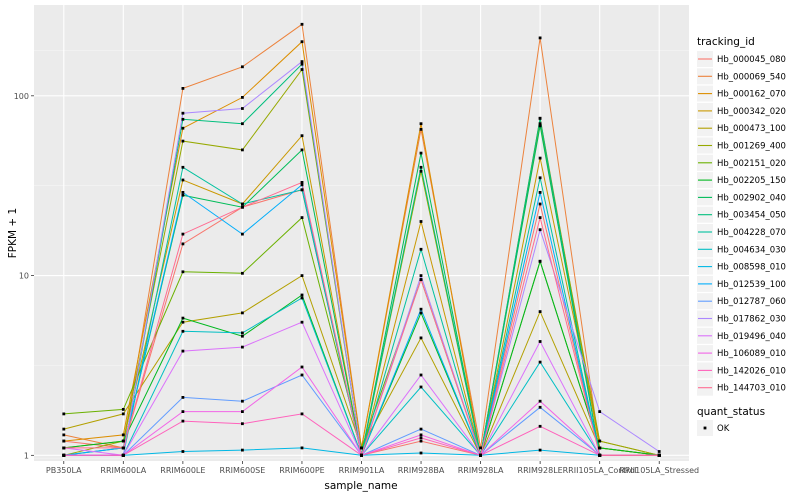 The height and width of the screenshot is (500, 800). Describe the element at coordinates (600, 470) in the screenshot. I see `x-tick-label: RRII105LA_Control` at that location.